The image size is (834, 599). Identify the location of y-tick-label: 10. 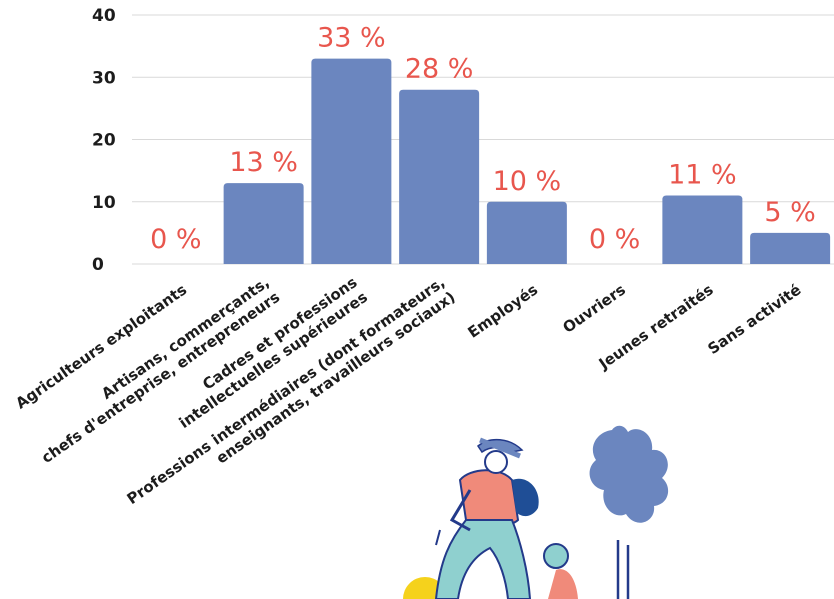
(104, 203).